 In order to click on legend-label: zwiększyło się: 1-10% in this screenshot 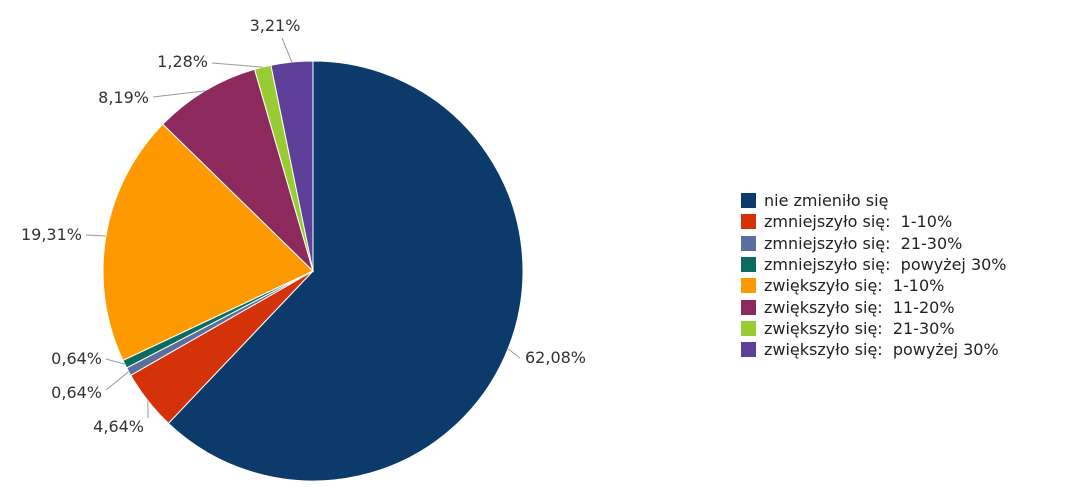, I will do `click(854, 286)`.